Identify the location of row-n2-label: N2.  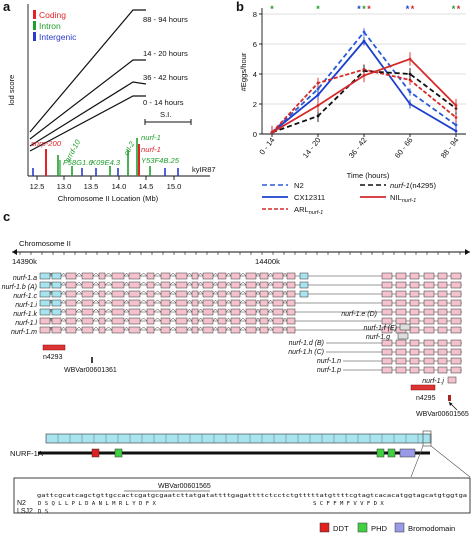
(21, 503).